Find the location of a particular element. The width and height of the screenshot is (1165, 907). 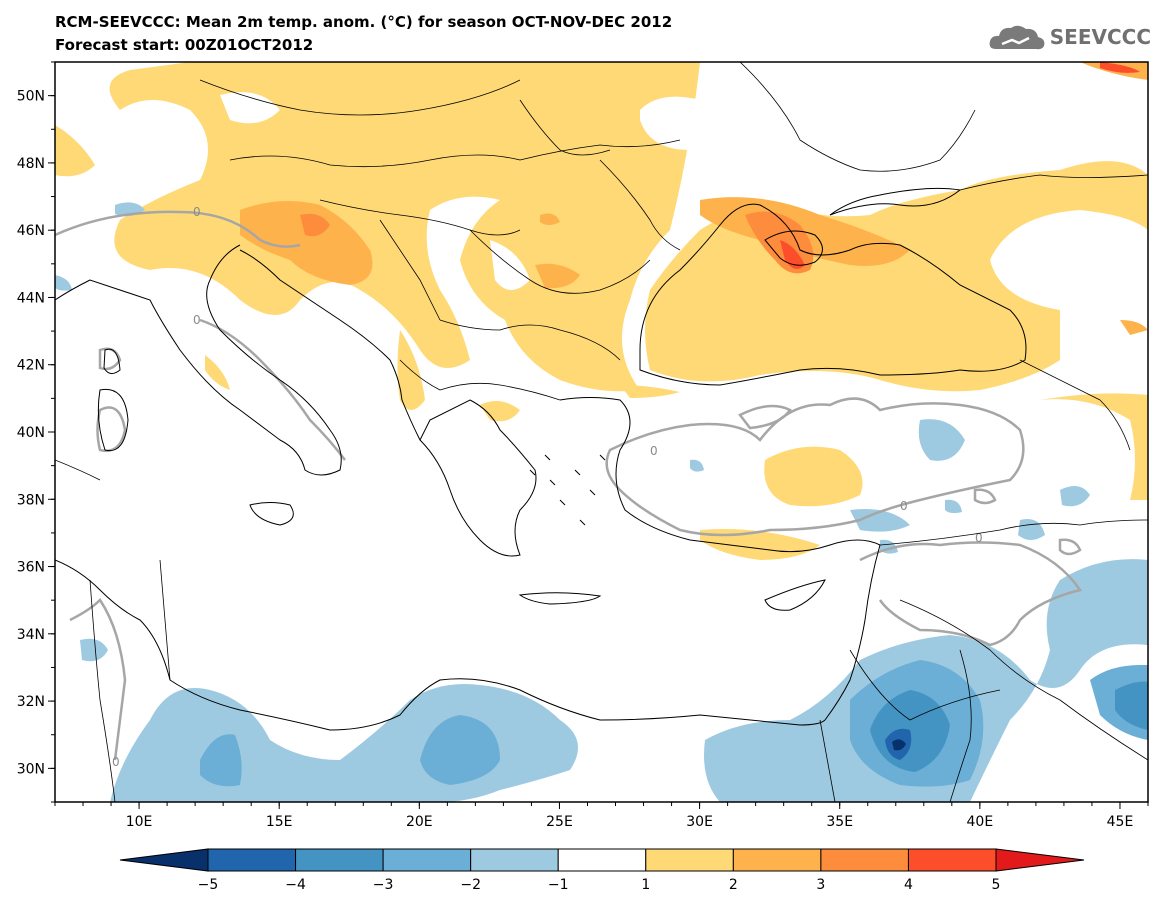

colorbar-label: −1 is located at coordinates (558, 885).